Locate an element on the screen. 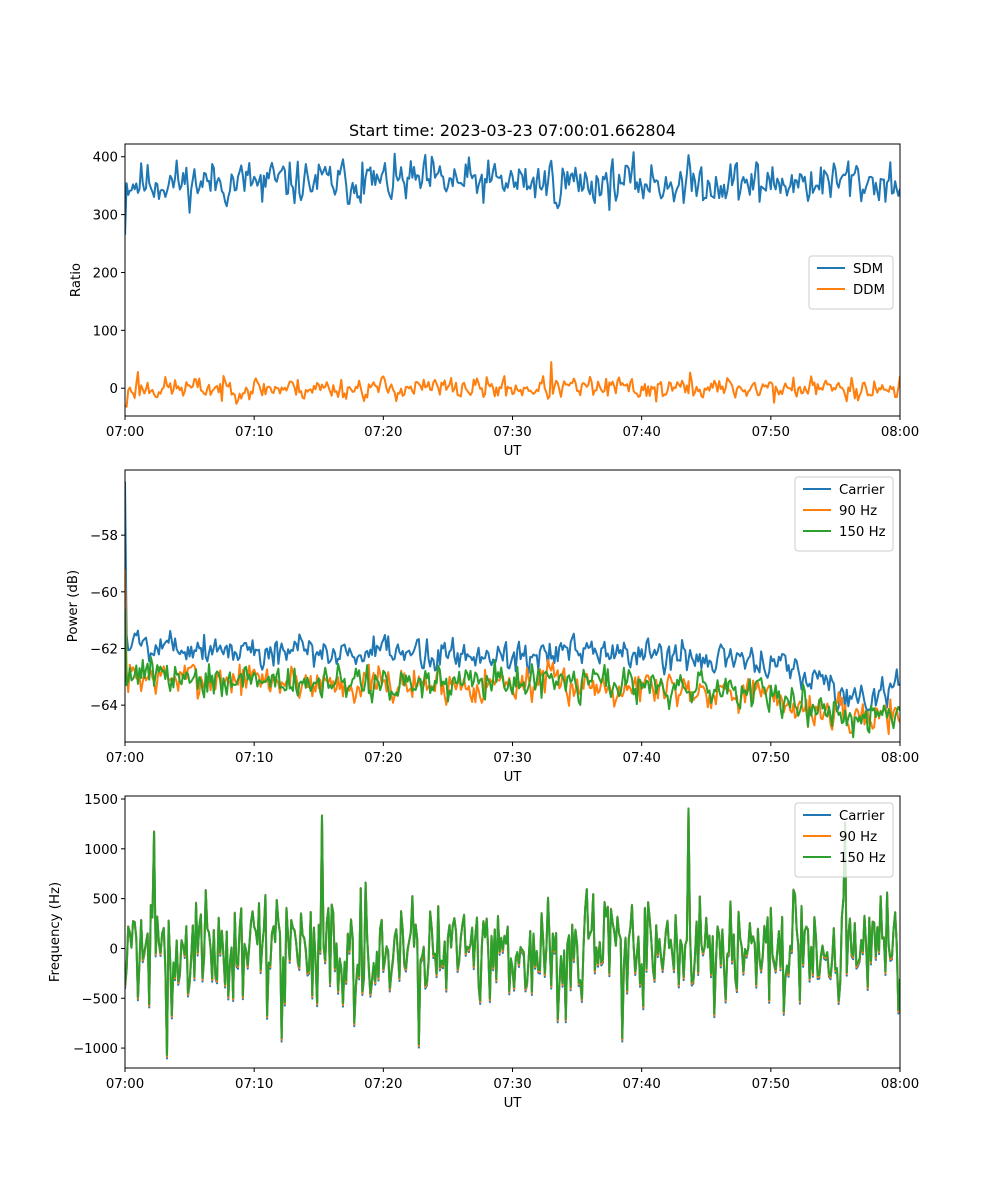  y-tick-label: 400 is located at coordinates (105, 158).